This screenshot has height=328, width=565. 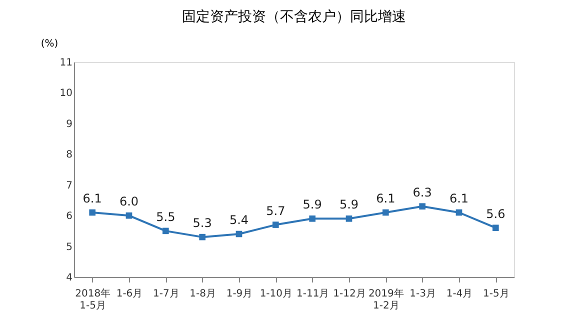 What do you see at coordinates (294, 17) in the screenshot?
I see `chart-title: 固定资产投资（不含农户）同比增速` at bounding box center [294, 17].